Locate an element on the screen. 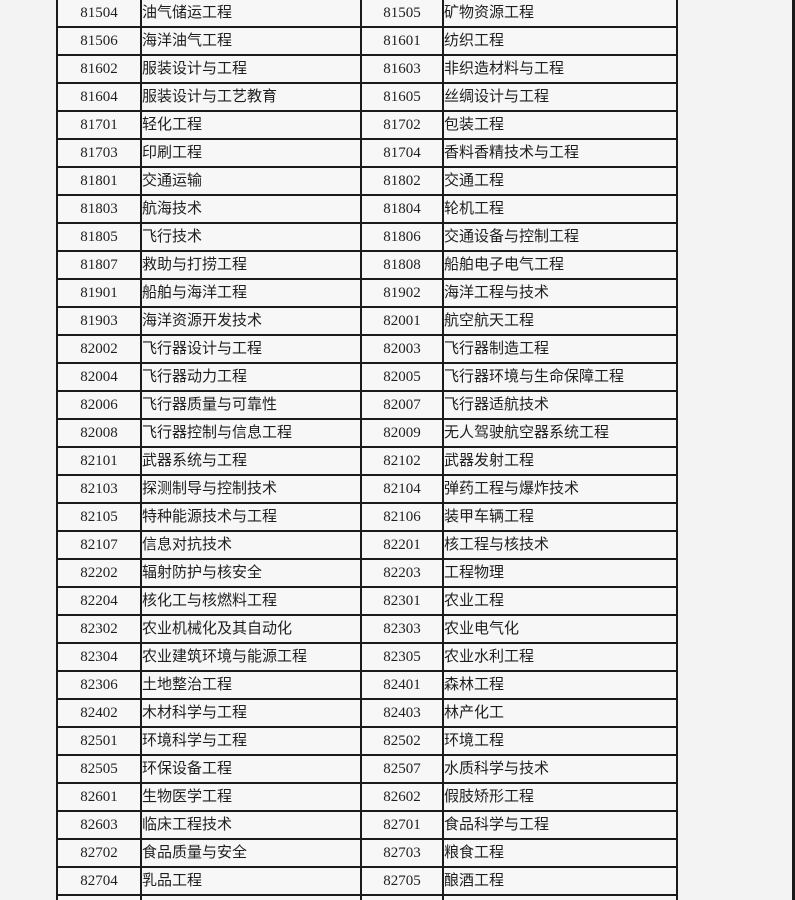 This screenshot has width=795, height=900. major-name-cell: 特种能源技术与工程 is located at coordinates (251, 517).